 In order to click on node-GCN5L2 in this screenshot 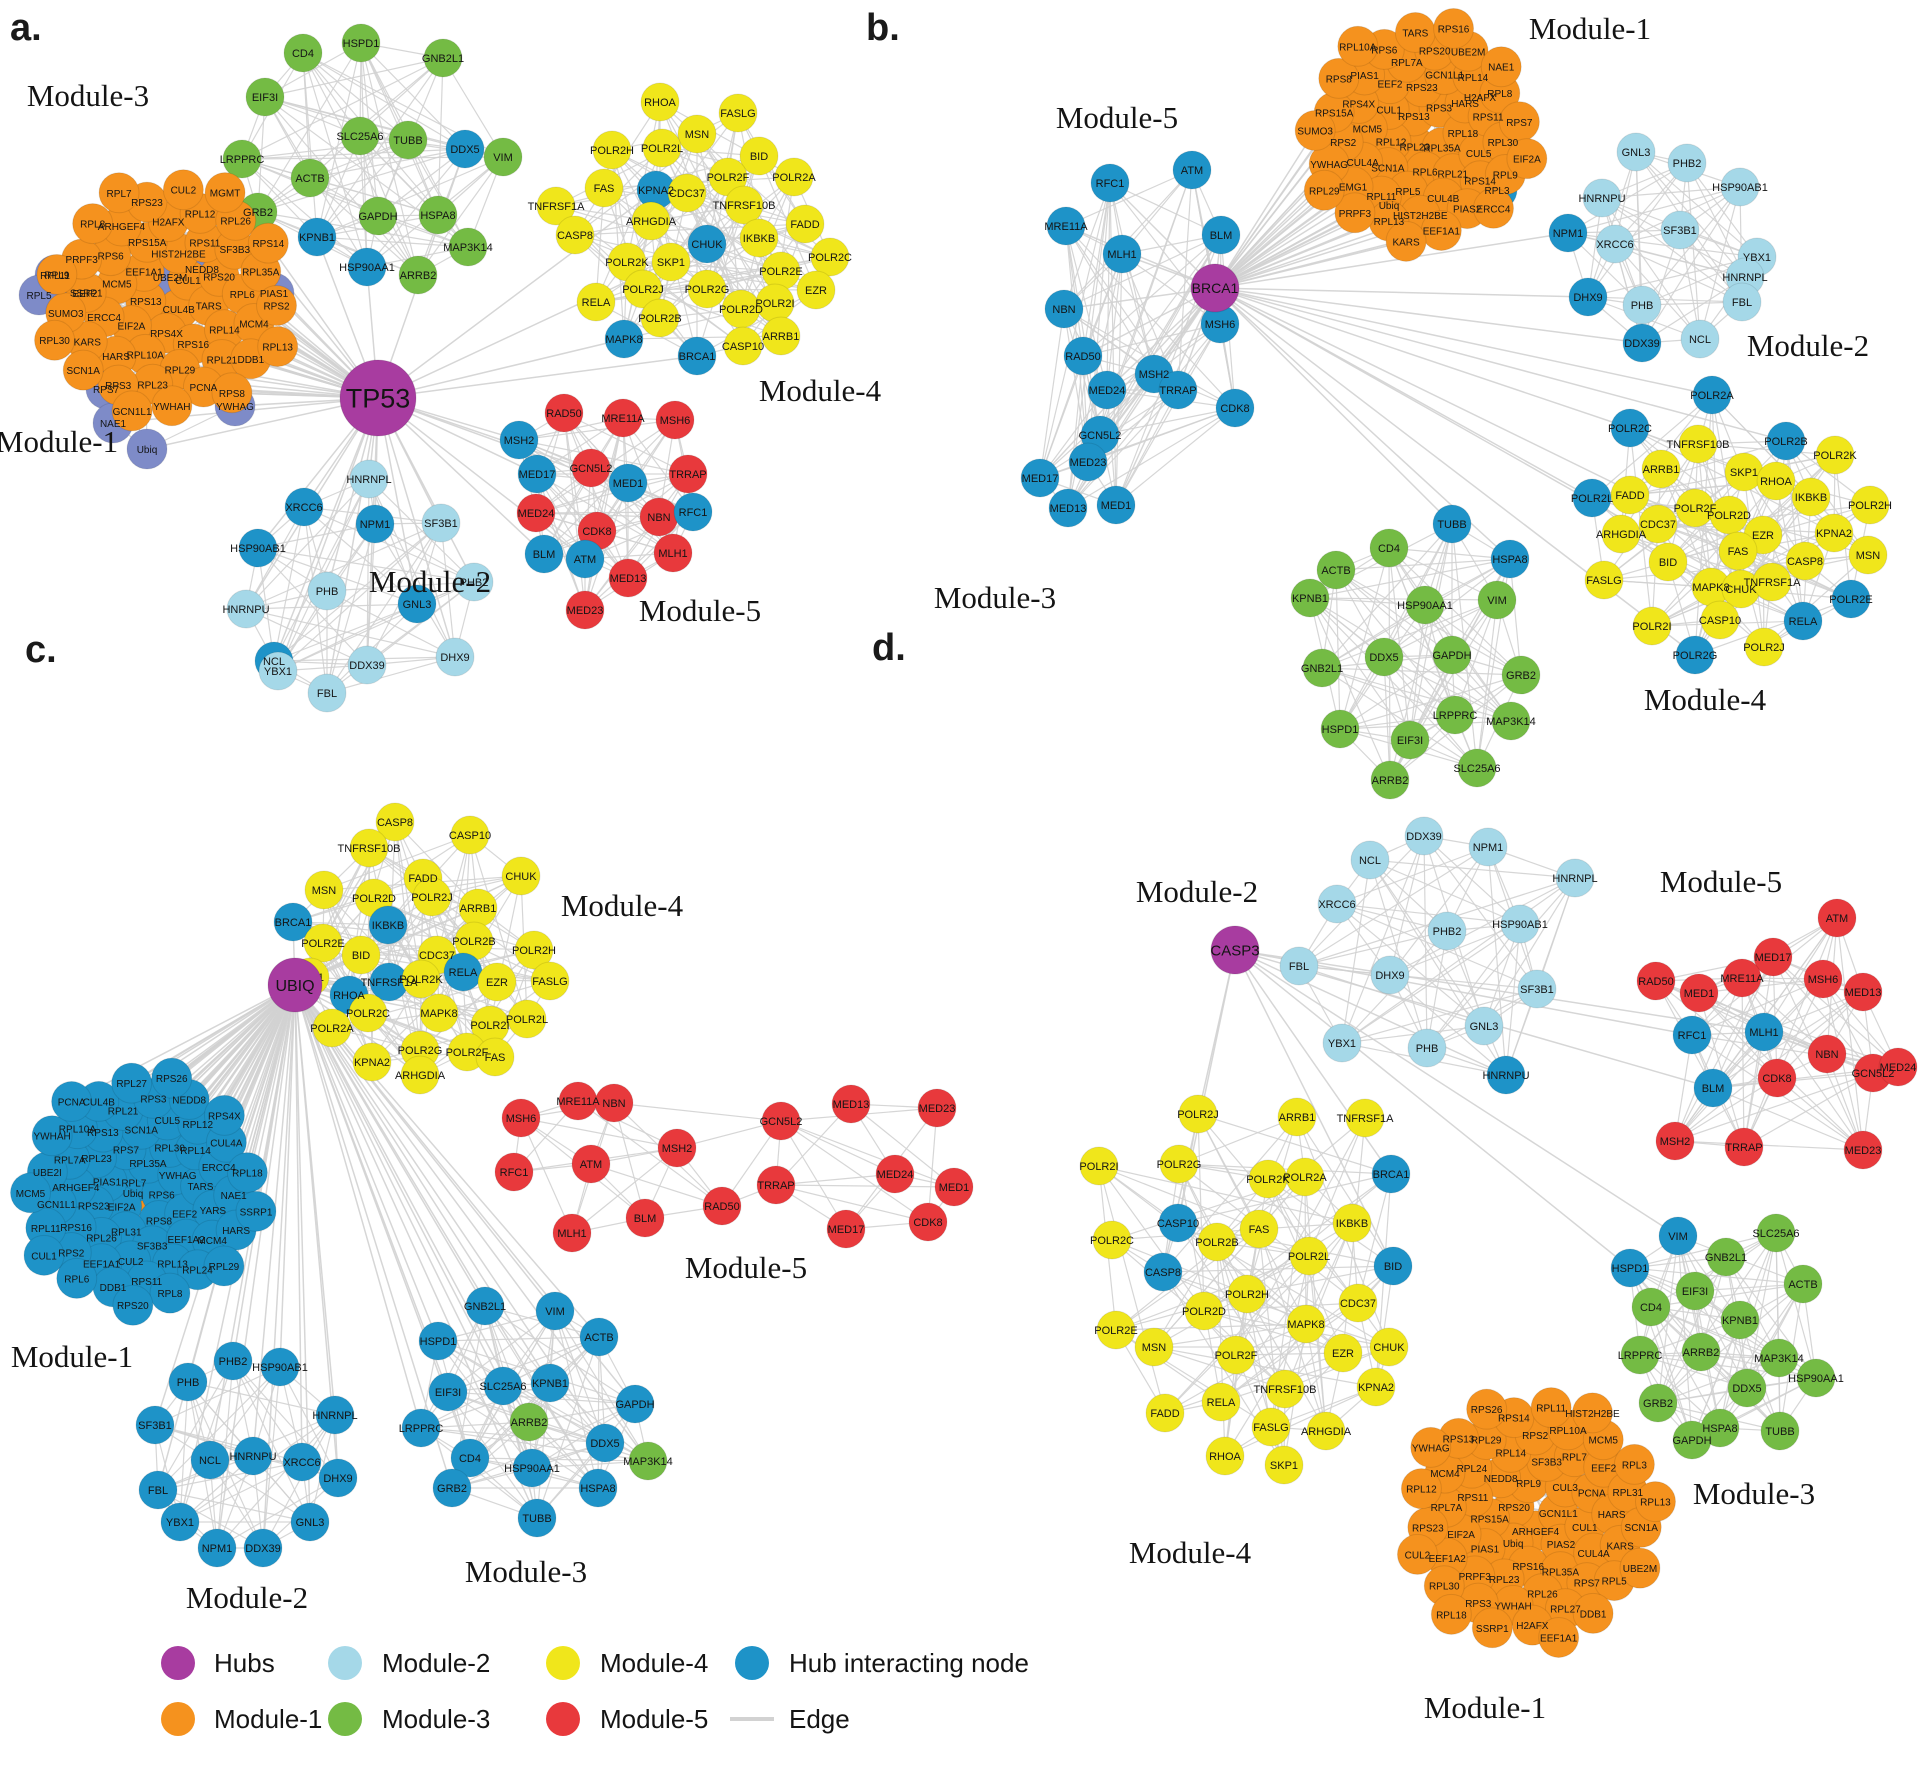, I will do `click(781, 1121)`.